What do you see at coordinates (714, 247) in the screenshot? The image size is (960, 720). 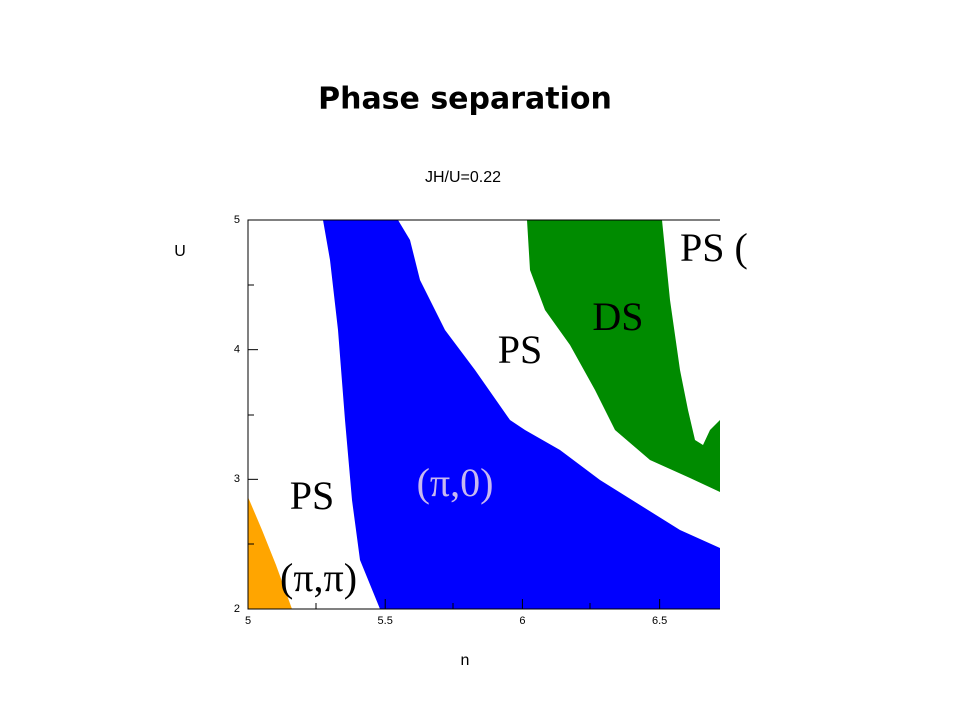 I see `region-label: PS (` at bounding box center [714, 247].